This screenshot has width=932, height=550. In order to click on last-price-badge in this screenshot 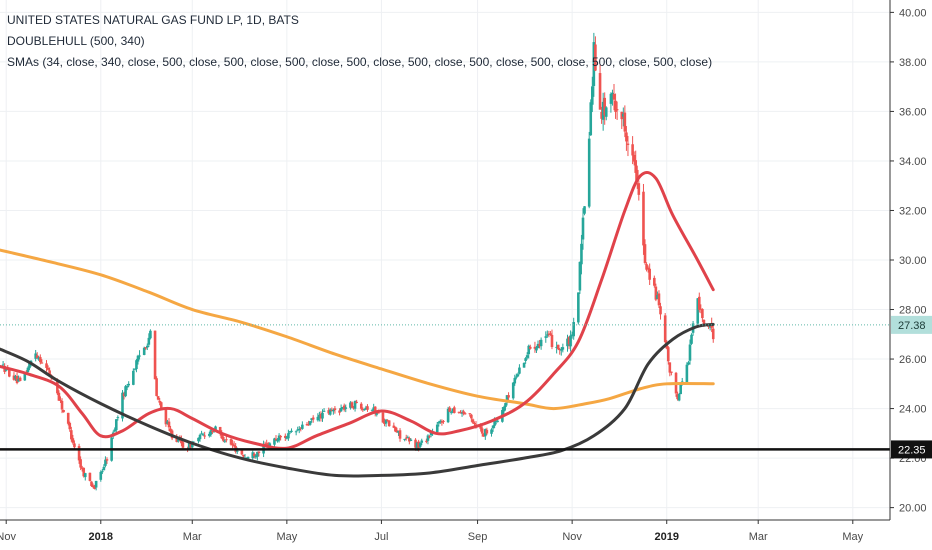, I will do `click(911, 324)`.